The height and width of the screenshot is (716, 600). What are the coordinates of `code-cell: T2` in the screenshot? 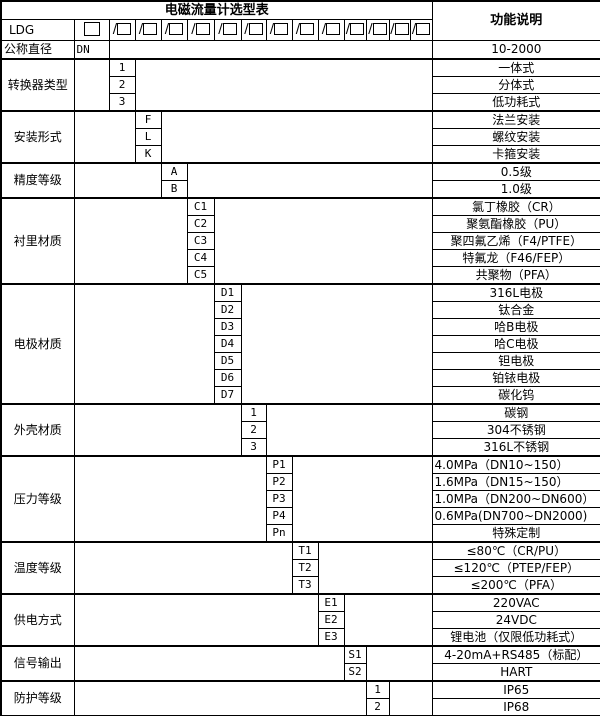 It's located at (305, 568).